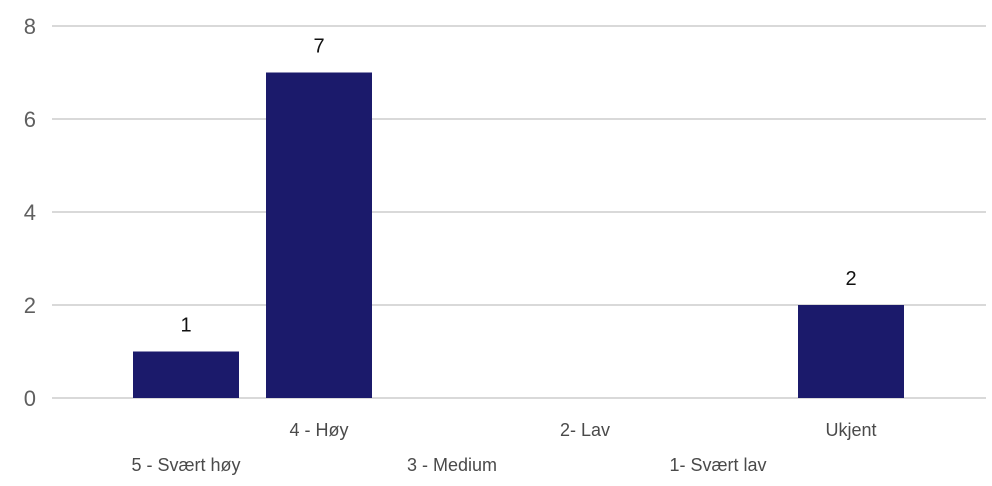 The height and width of the screenshot is (486, 992). What do you see at coordinates (717, 465) in the screenshot?
I see `x-category-label-5: 1- Svært lav` at bounding box center [717, 465].